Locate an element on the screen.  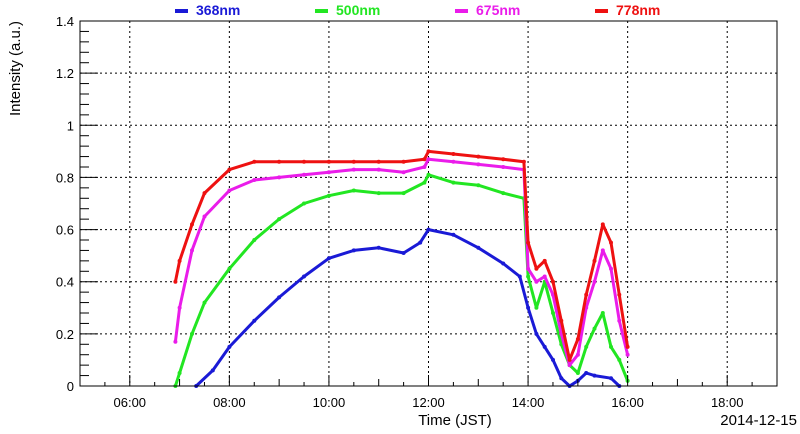
y-tick-label: 0.8 is located at coordinates (65, 177).